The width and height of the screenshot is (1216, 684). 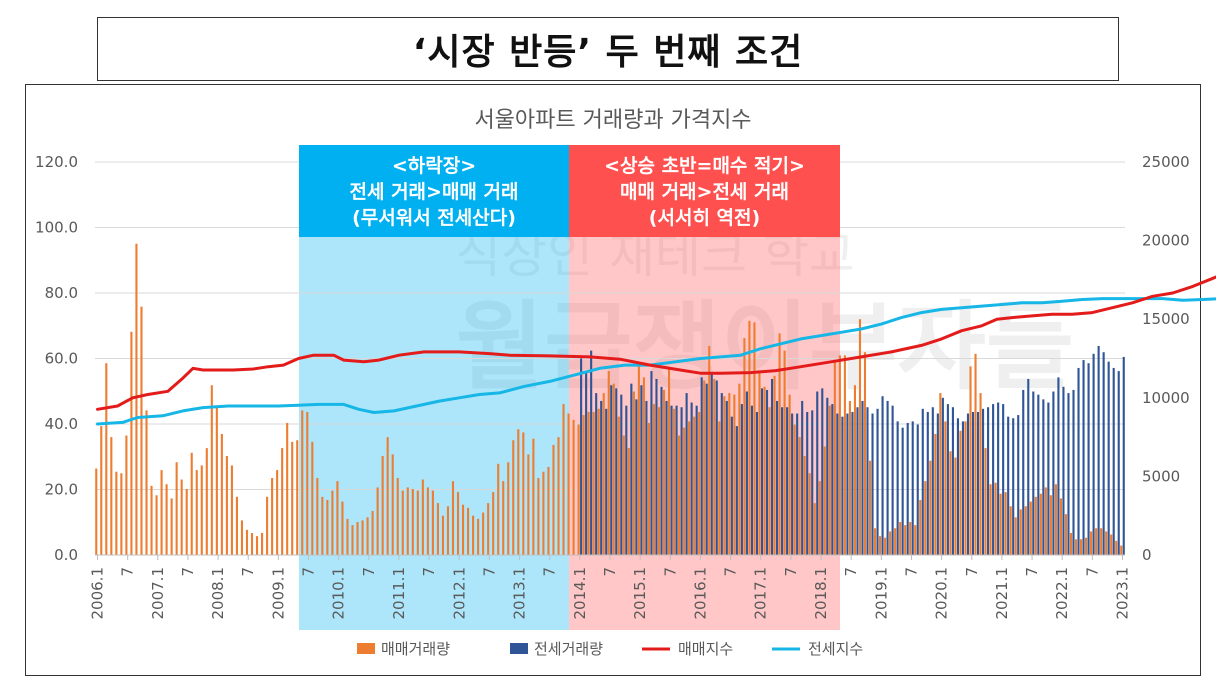 What do you see at coordinates (1166, 319) in the screenshot?
I see `y-right-tick-3: 15000` at bounding box center [1166, 319].